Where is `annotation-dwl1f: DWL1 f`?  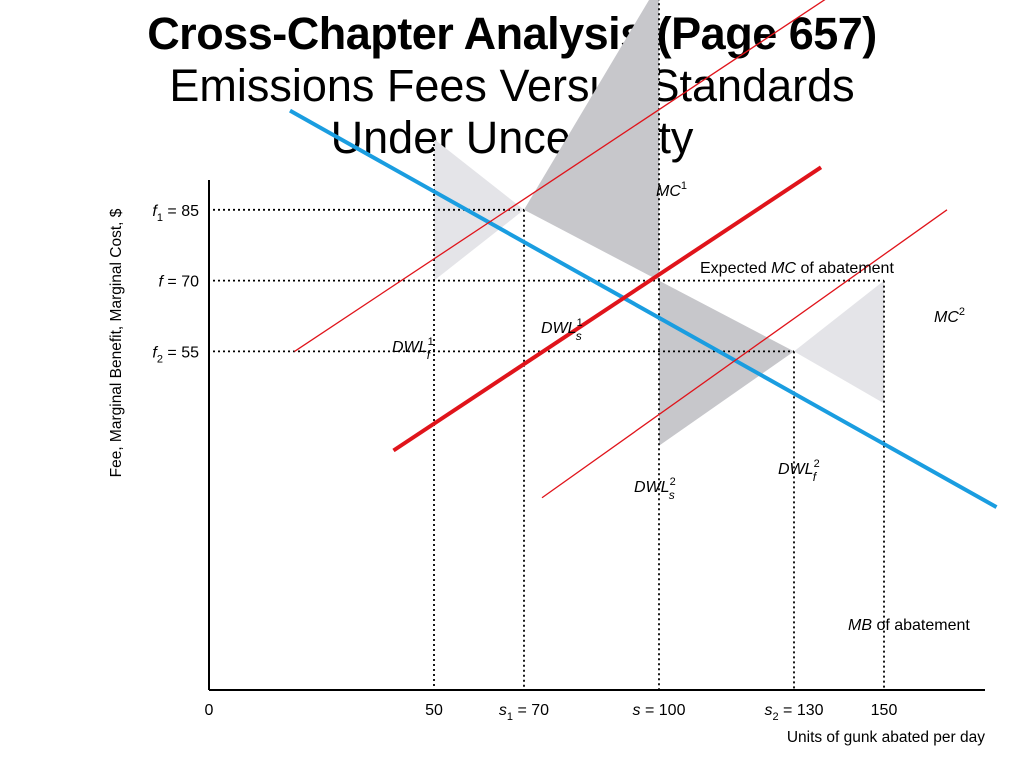
annotation-dwl1f: DWL1 f is located at coordinates (413, 349).